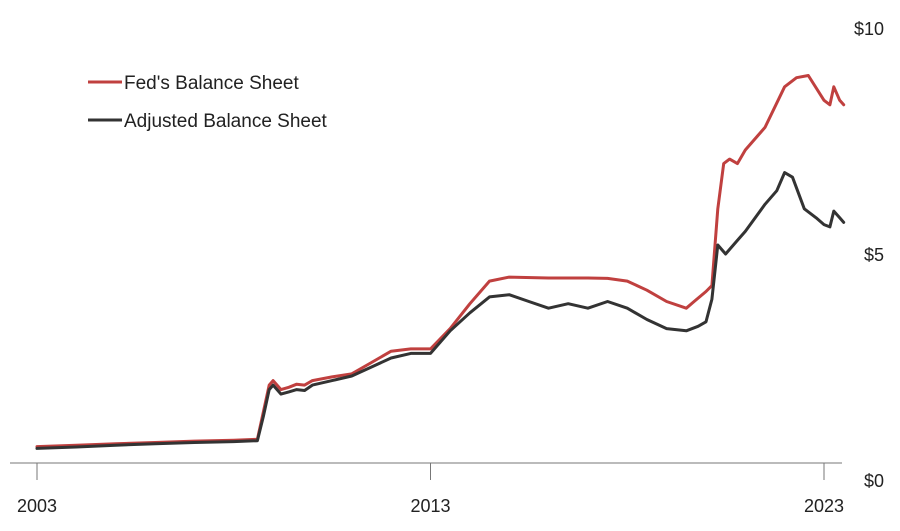 The image size is (900, 531). Describe the element at coordinates (37, 506) in the screenshot. I see `x-tick-label: 2003` at that location.